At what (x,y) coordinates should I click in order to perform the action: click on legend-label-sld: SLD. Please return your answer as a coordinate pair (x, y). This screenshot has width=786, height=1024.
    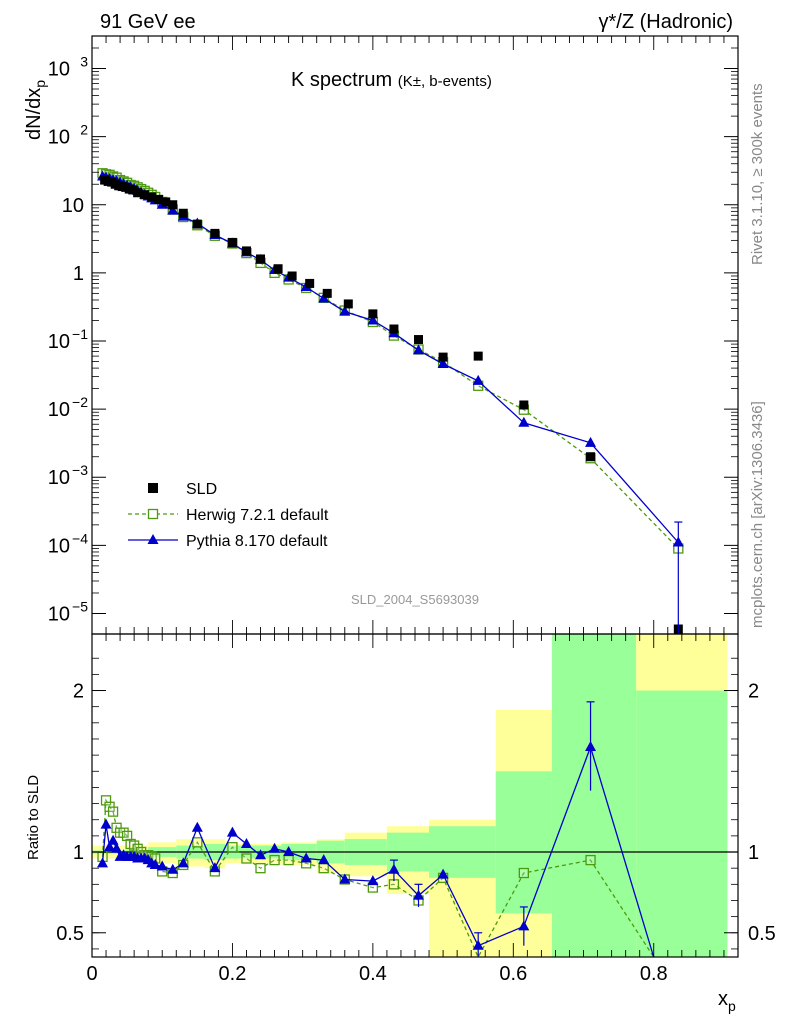
    Looking at the image, I should click on (201, 489).